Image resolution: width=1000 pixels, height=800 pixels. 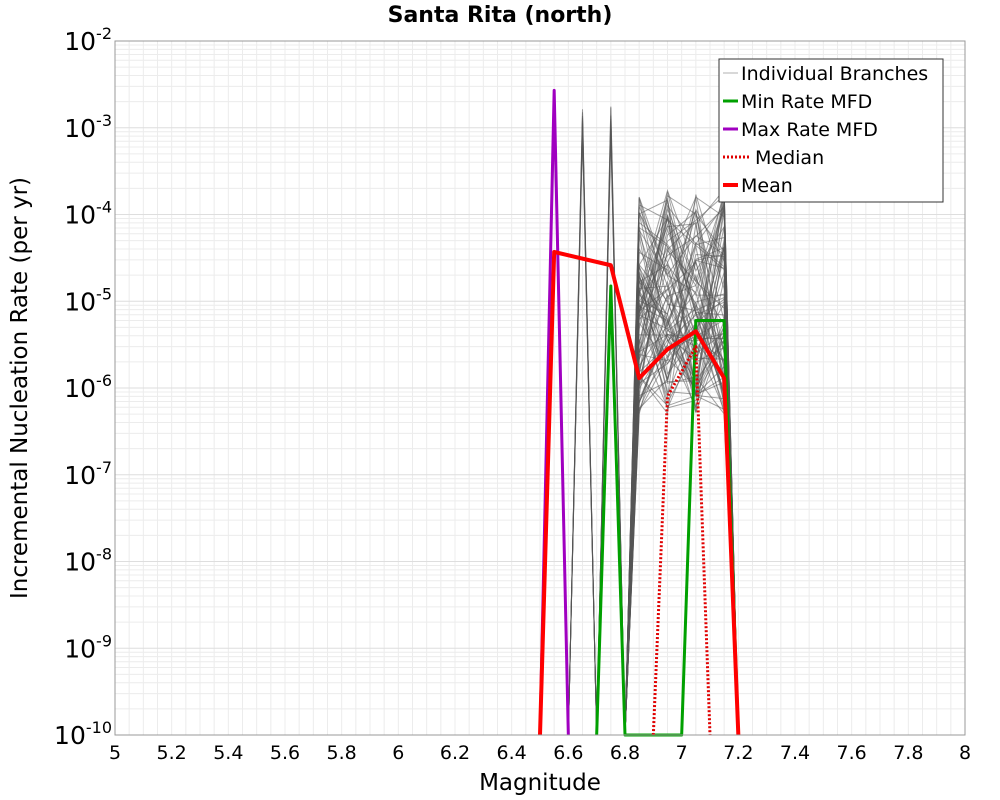 I want to click on legend-label-mean: Mean, so click(x=767, y=186).